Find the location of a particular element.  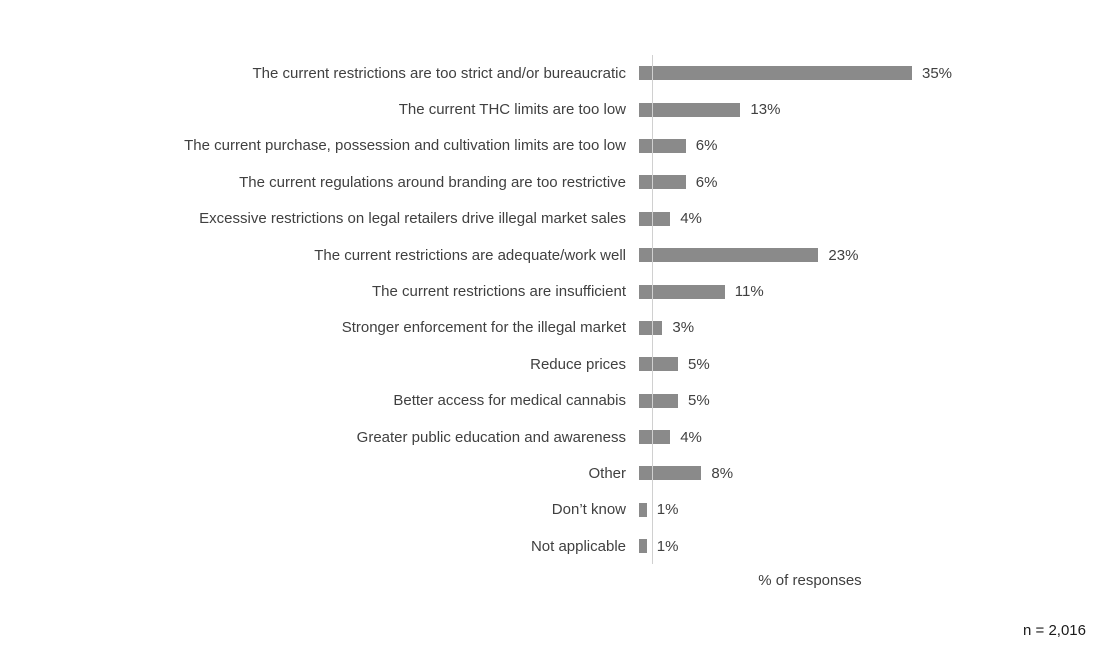

bar-area: 3% is located at coordinates (869, 328).